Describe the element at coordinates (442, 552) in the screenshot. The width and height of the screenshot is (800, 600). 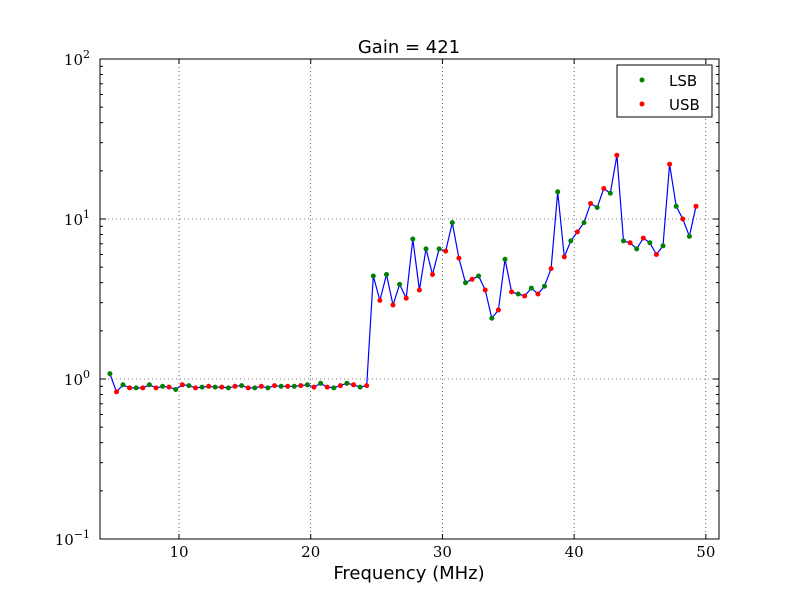
I see `x-tick-label: 30` at that location.